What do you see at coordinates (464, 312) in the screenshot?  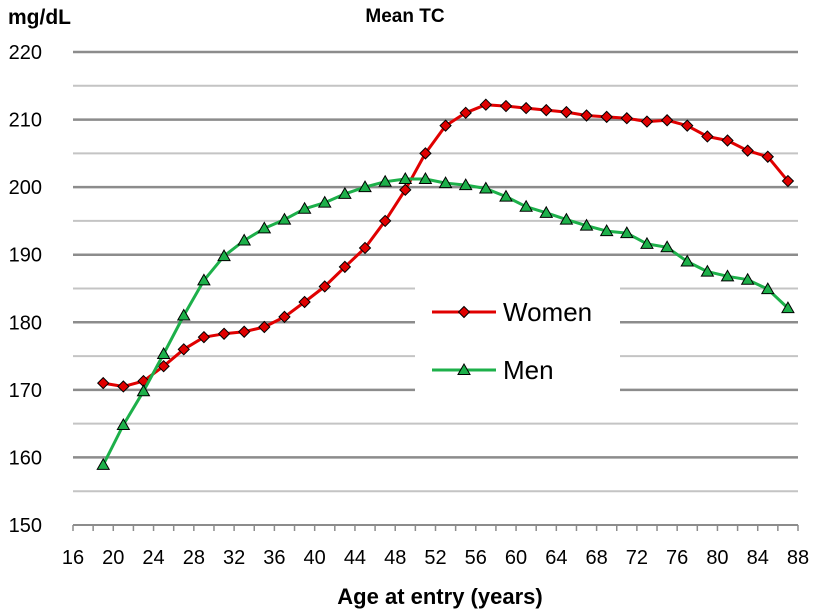 I see `legend-marker-women` at bounding box center [464, 312].